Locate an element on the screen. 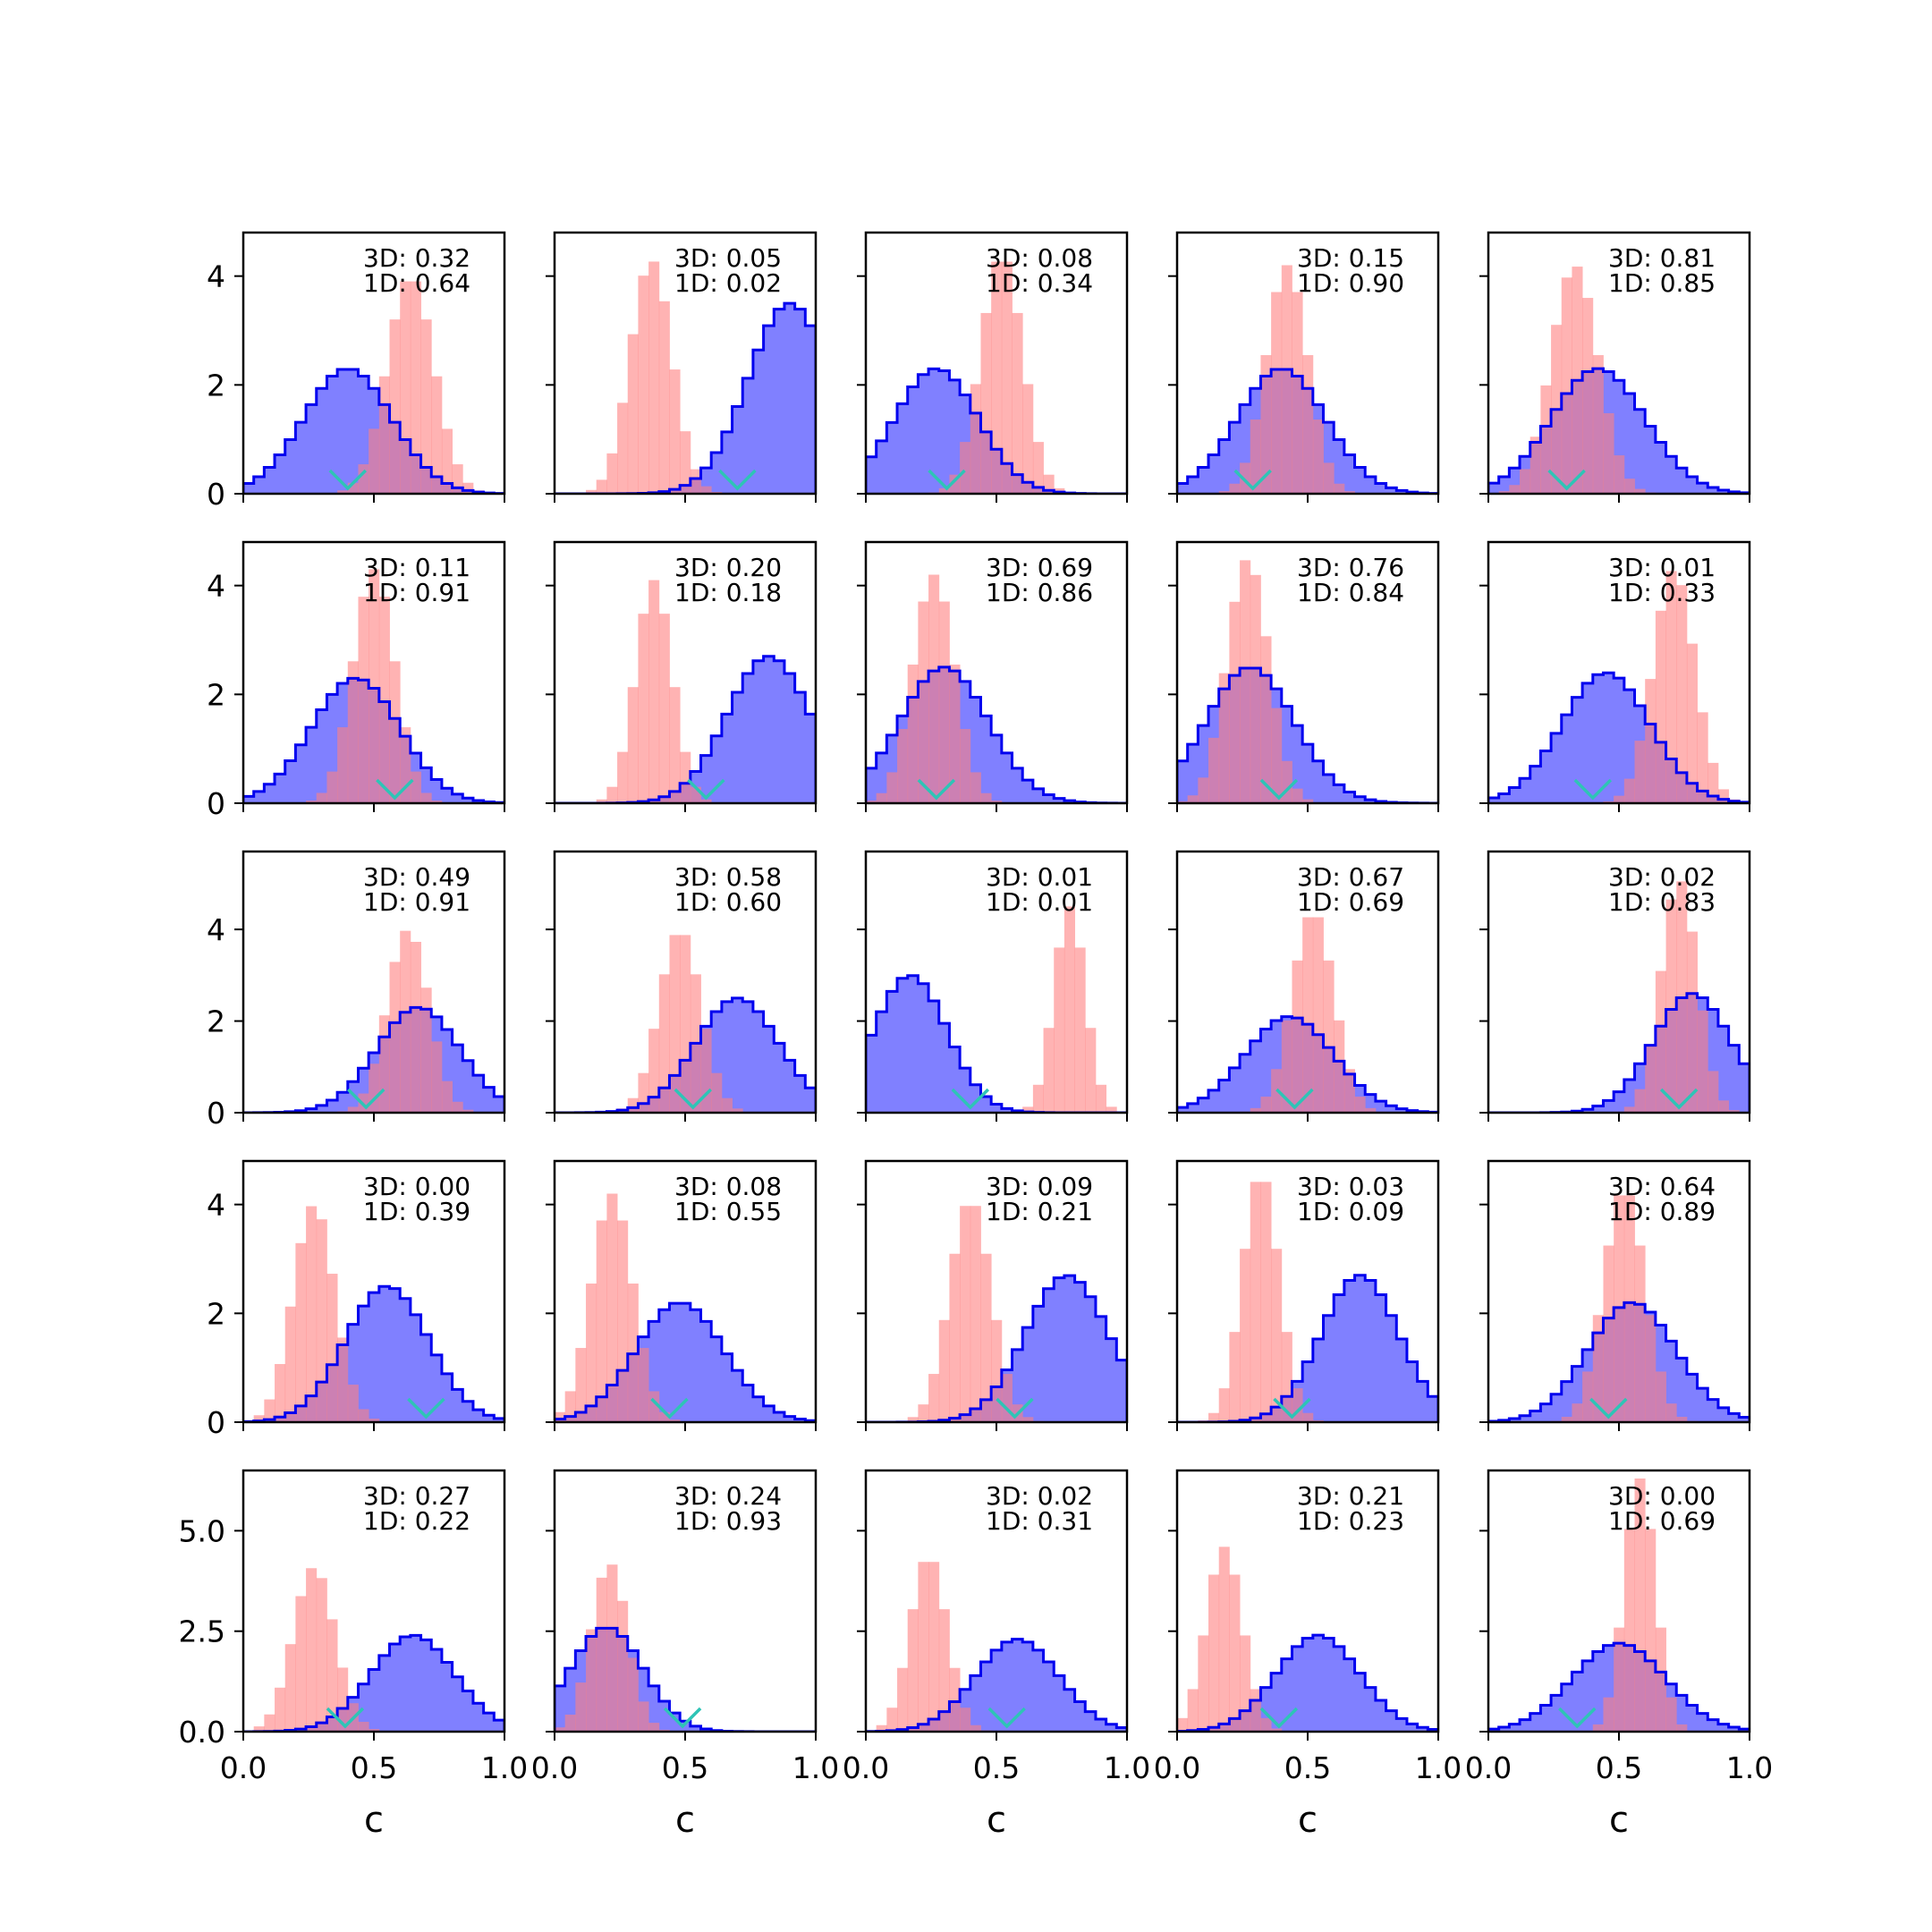 The image size is (1932, 1932). y-tick-label: 0.0 is located at coordinates (202, 1732).